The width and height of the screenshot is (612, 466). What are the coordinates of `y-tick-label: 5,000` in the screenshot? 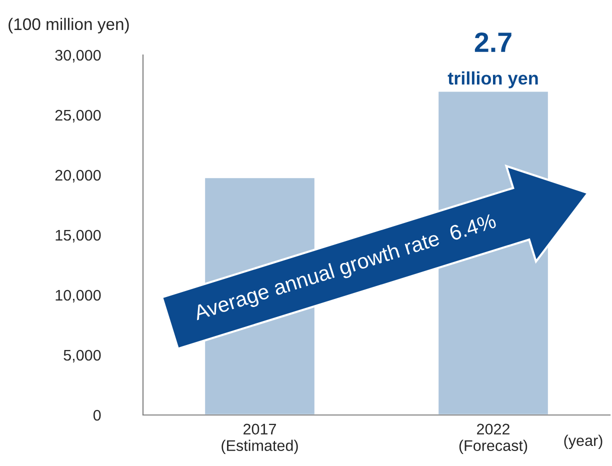 It's located at (82, 356).